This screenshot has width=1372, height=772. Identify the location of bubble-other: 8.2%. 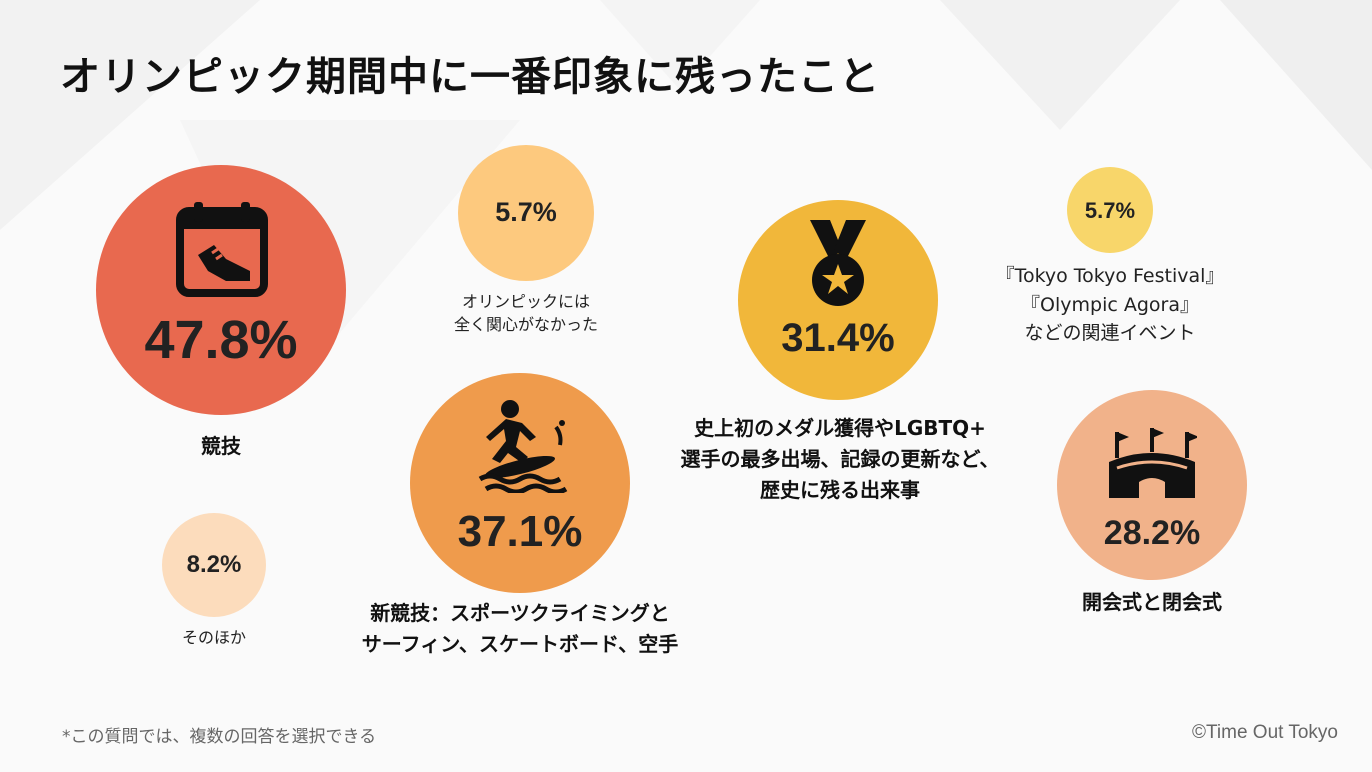
(214, 565).